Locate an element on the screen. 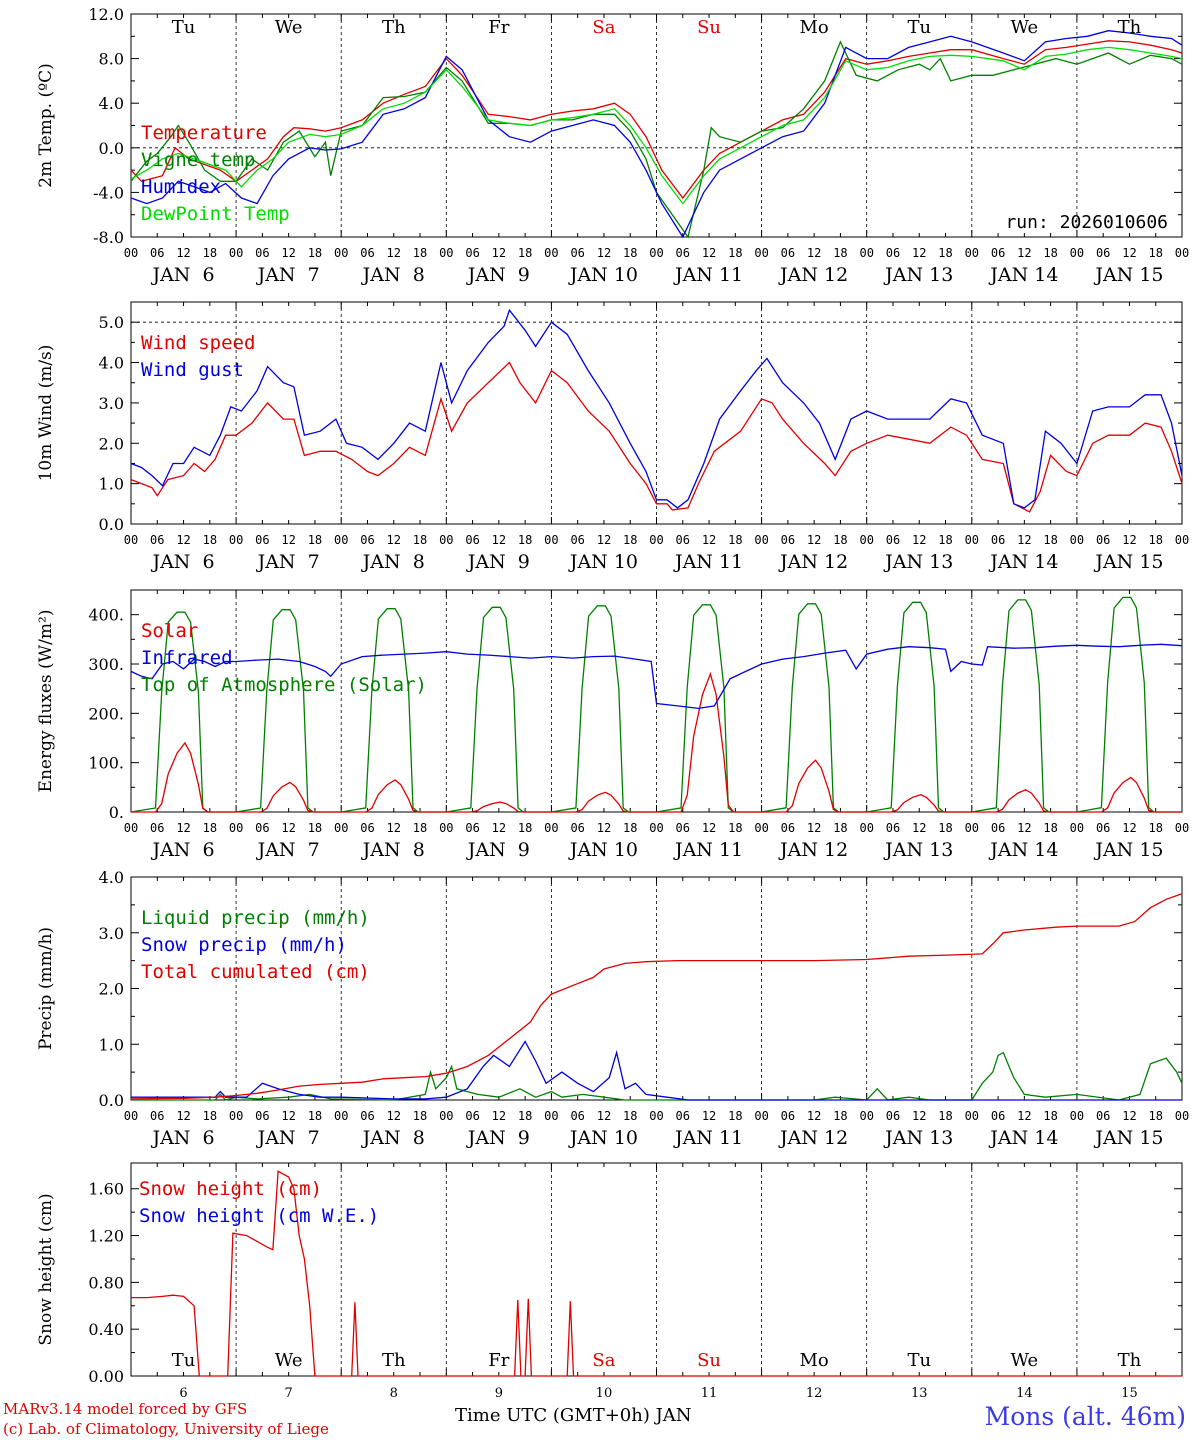  x-day-number: 10 is located at coordinates (604, 1393).